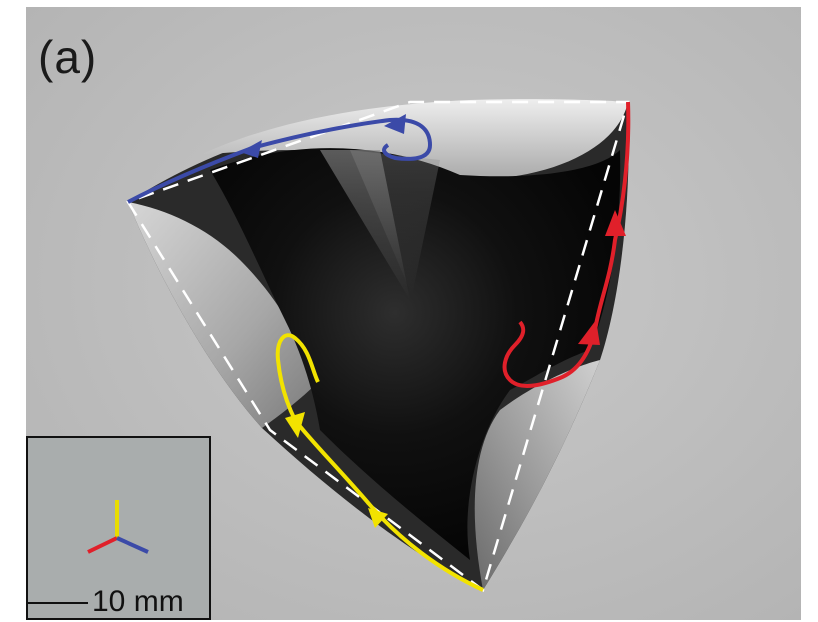 This screenshot has width=818, height=622. I want to click on left-face, so click(223, 315).